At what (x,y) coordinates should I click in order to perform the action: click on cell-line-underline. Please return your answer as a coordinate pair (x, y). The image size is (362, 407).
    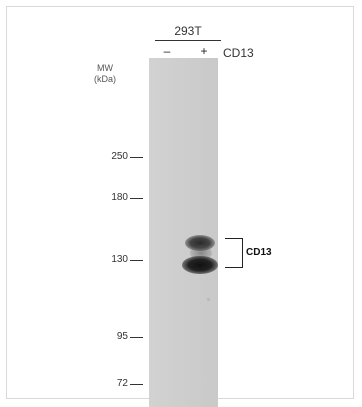
    Looking at the image, I should click on (188, 40).